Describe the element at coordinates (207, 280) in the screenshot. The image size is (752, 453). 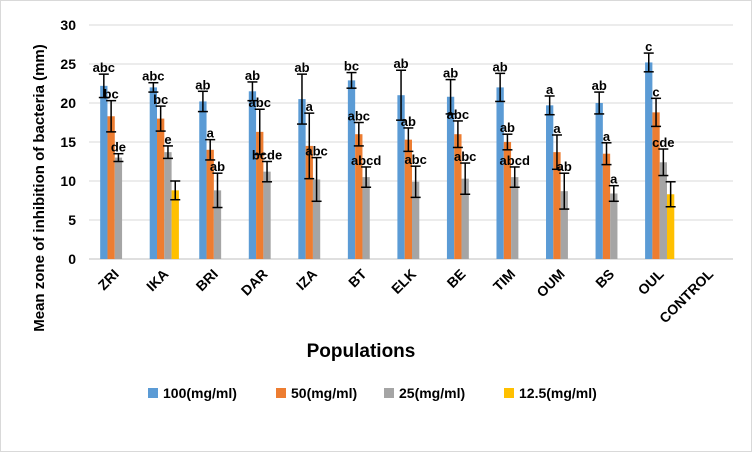
I see `x-tick-label: BRI` at that location.